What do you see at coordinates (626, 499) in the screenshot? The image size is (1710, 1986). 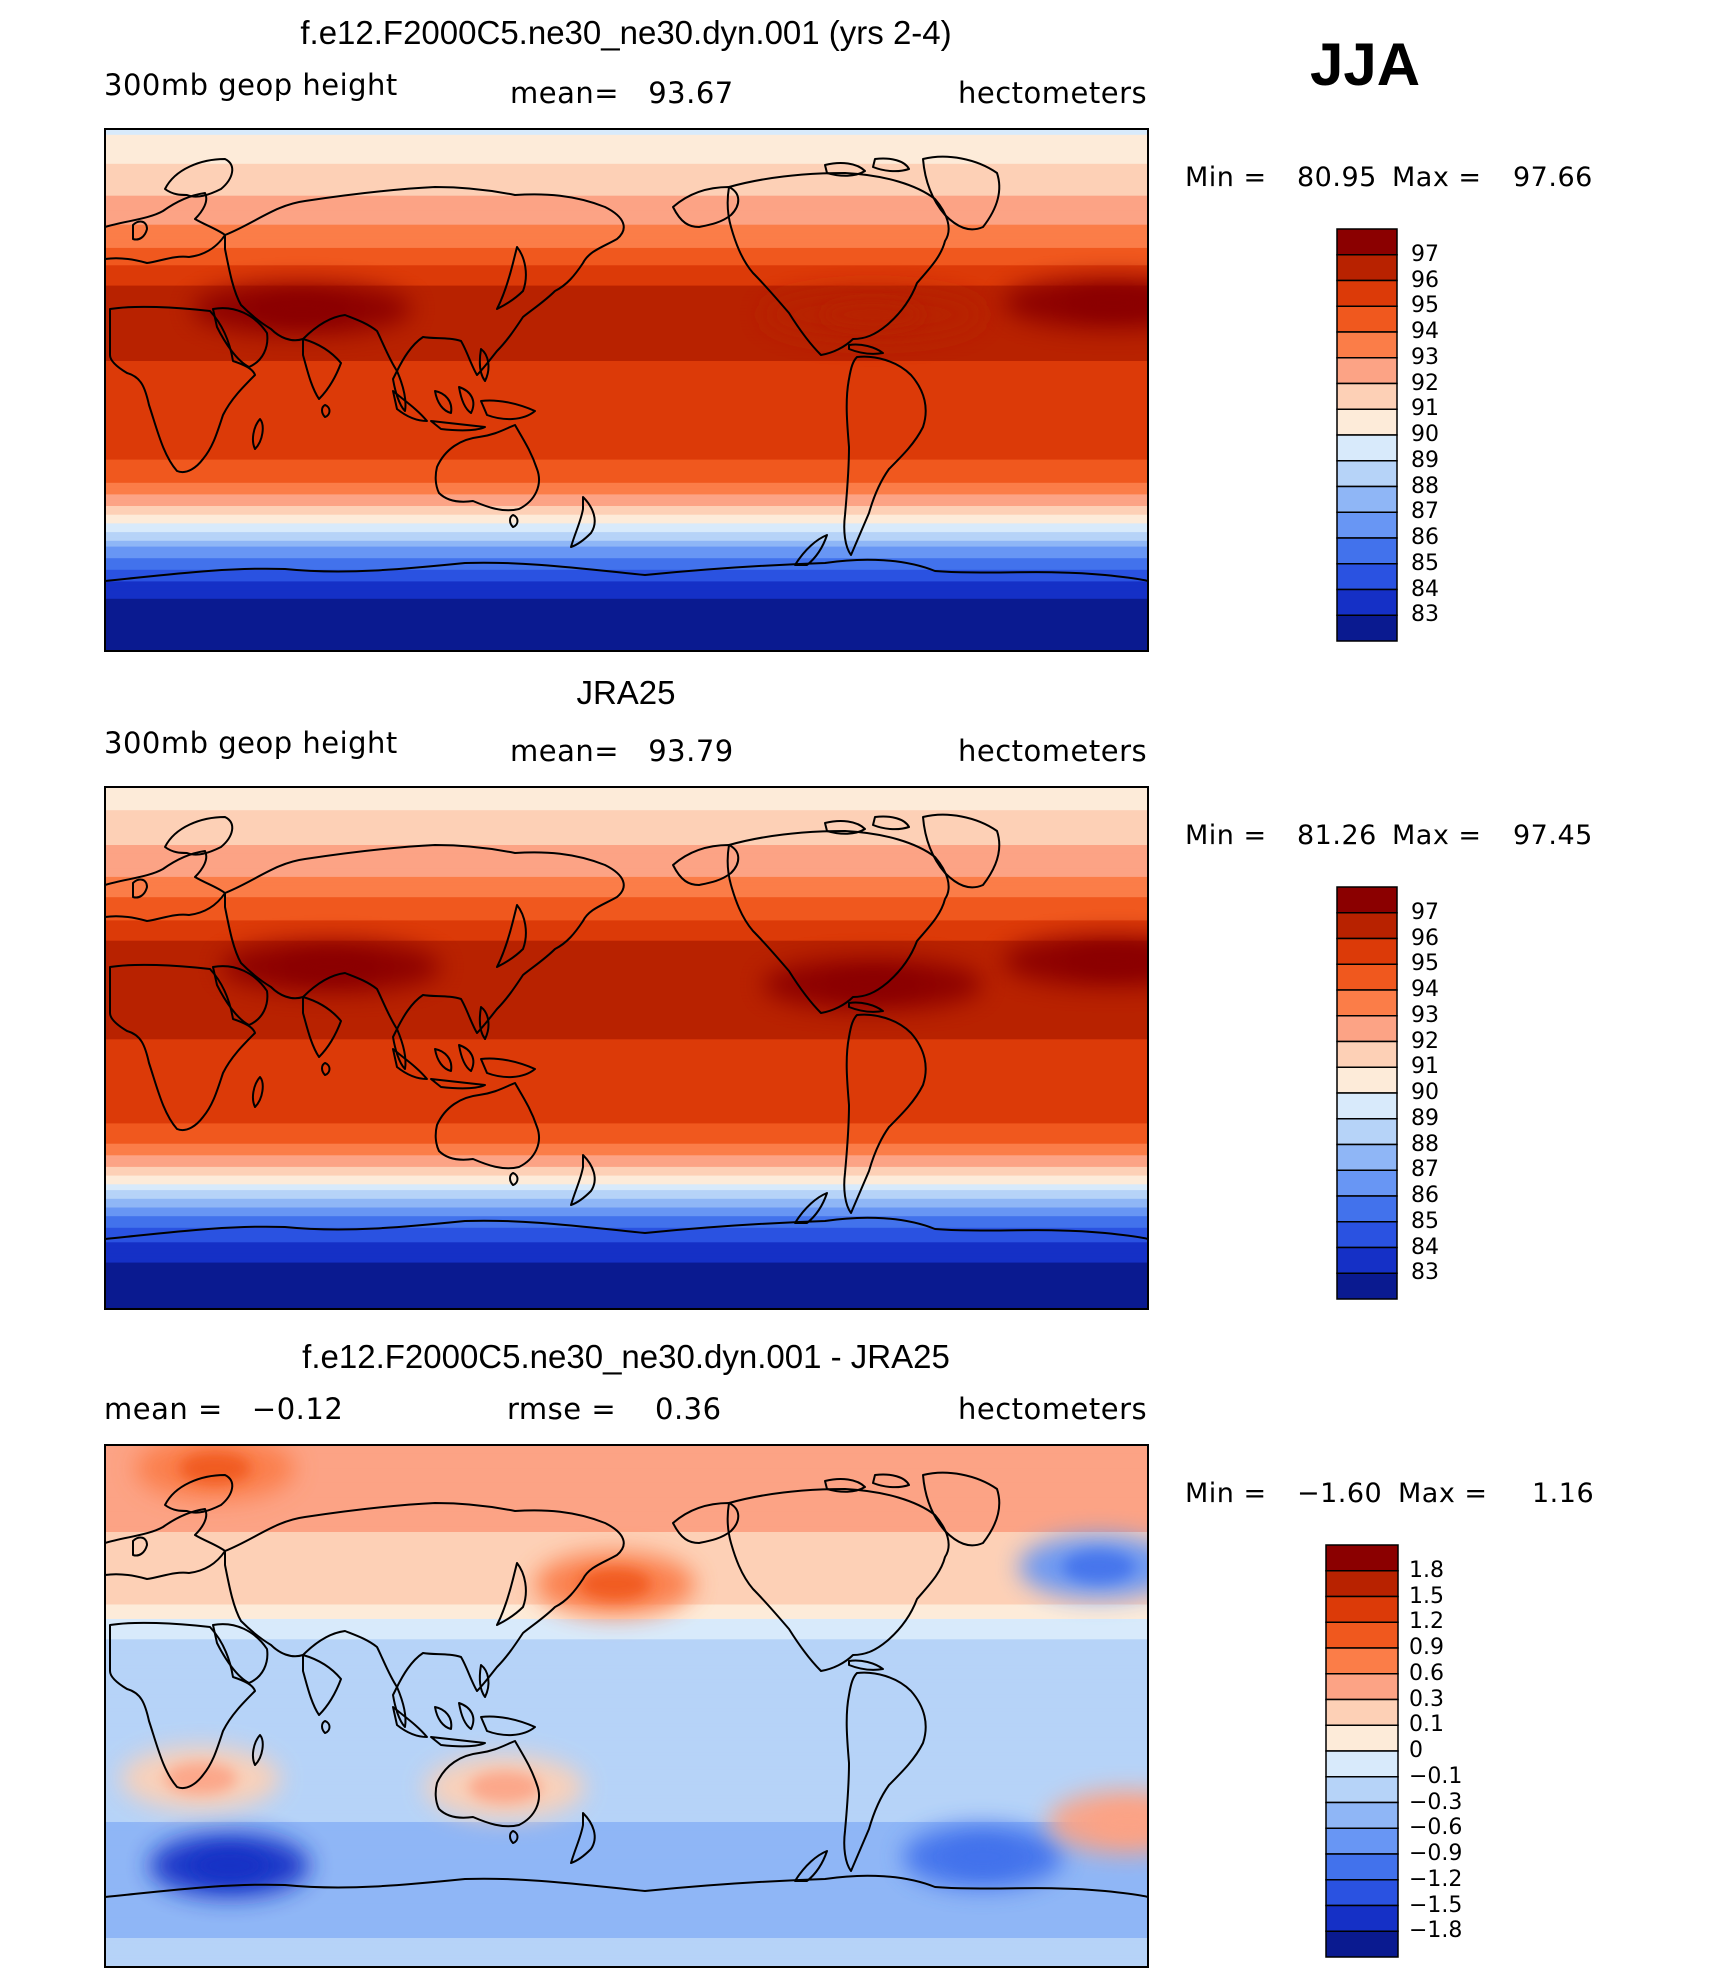 I see `band-lat--37` at bounding box center [626, 499].